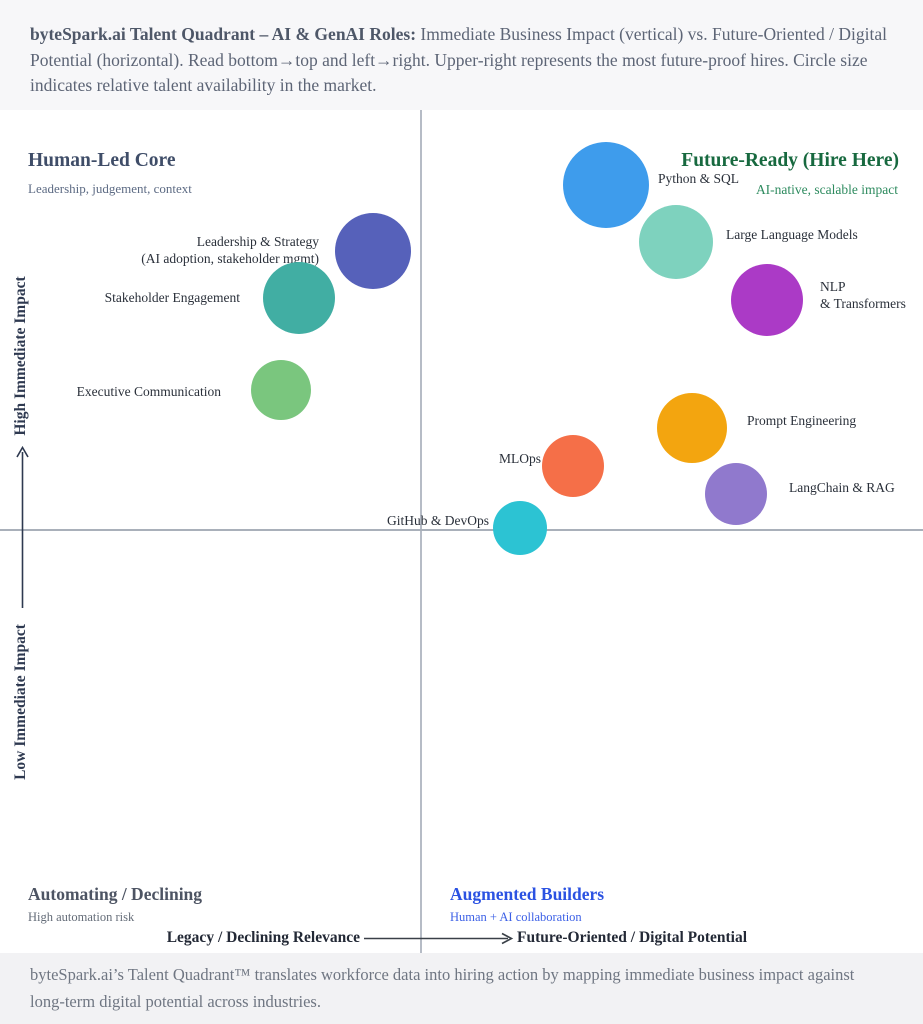 The image size is (923, 1024). Describe the element at coordinates (692, 428) in the screenshot. I see `bubble-prompt-engineering` at that location.